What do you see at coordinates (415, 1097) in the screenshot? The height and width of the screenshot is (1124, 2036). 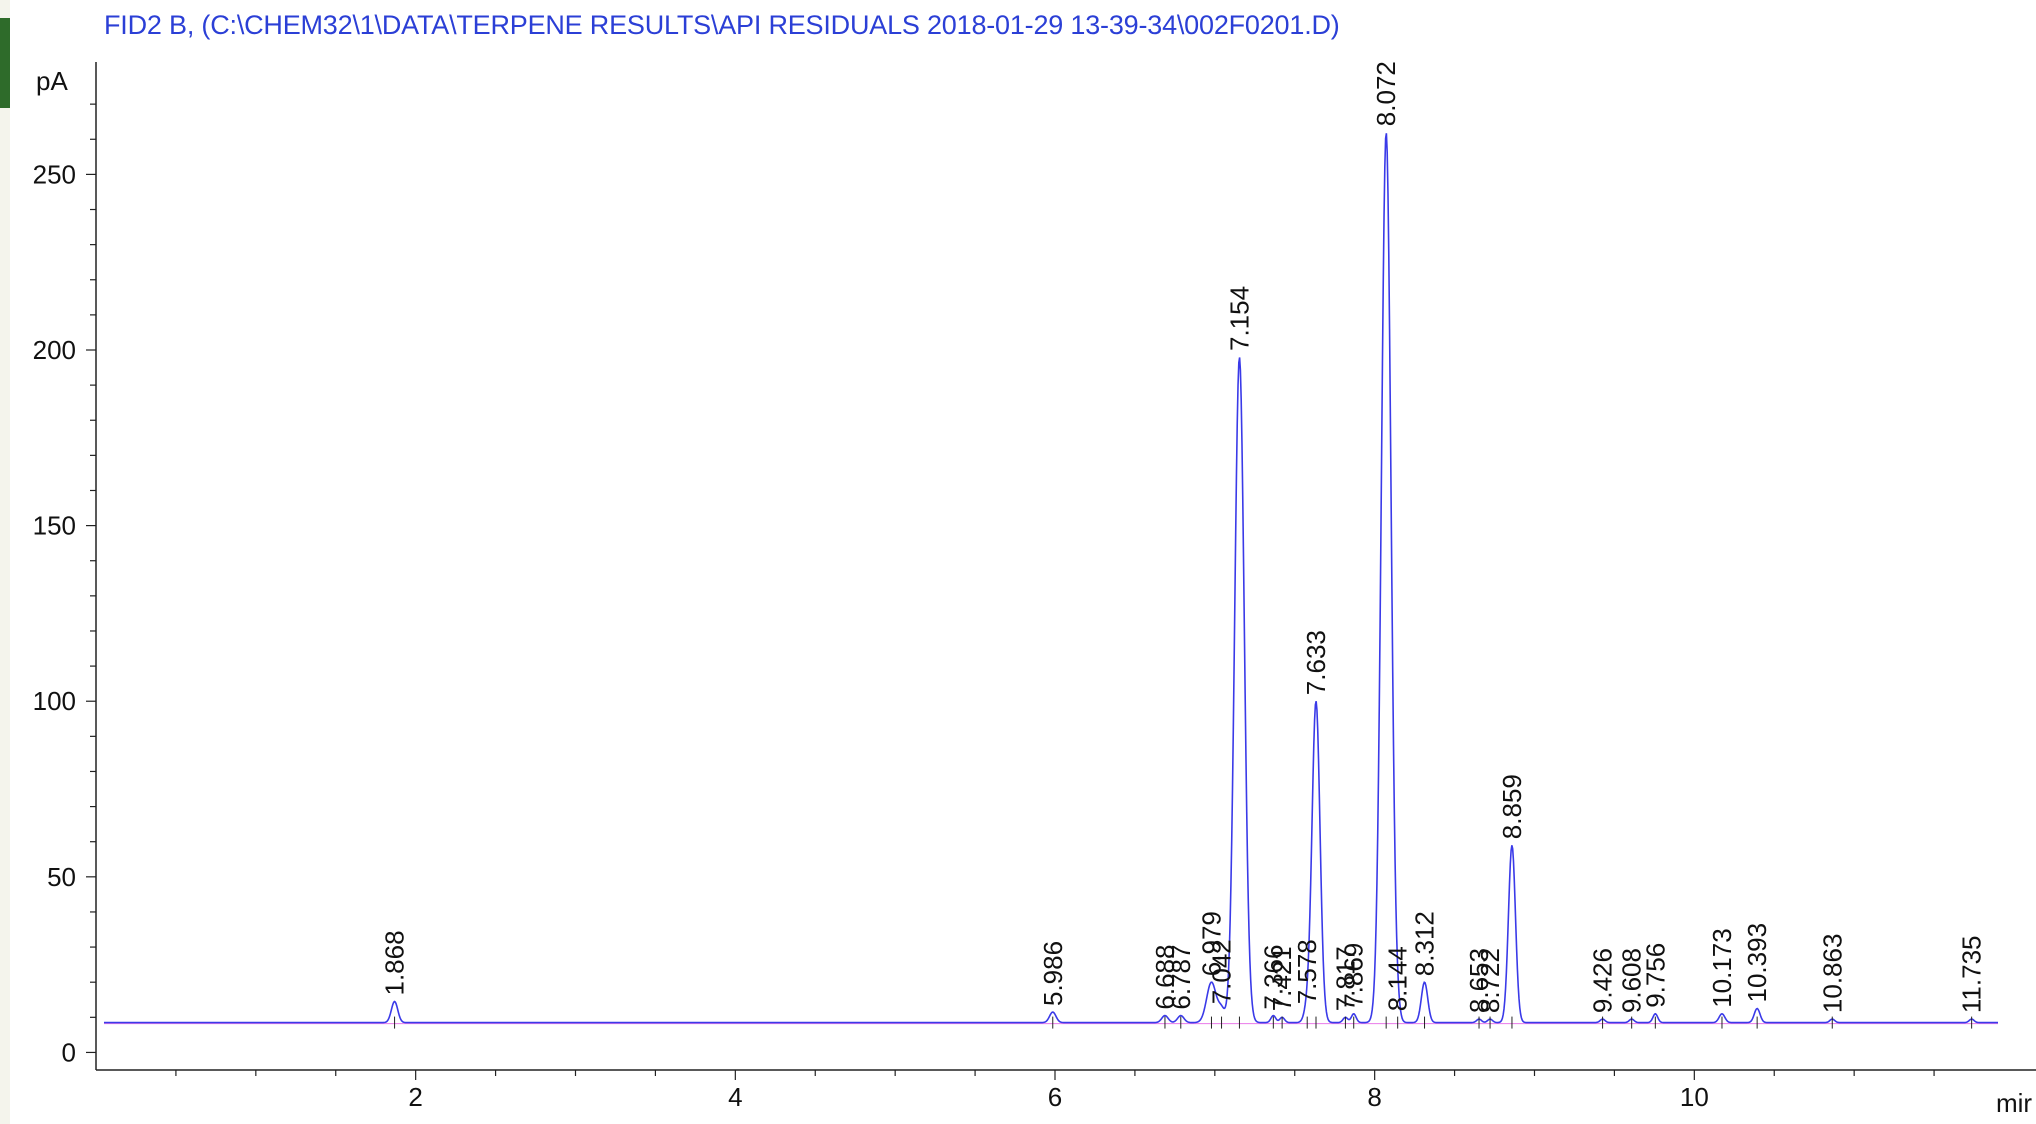 I see `x-tick-label: 2` at bounding box center [415, 1097].